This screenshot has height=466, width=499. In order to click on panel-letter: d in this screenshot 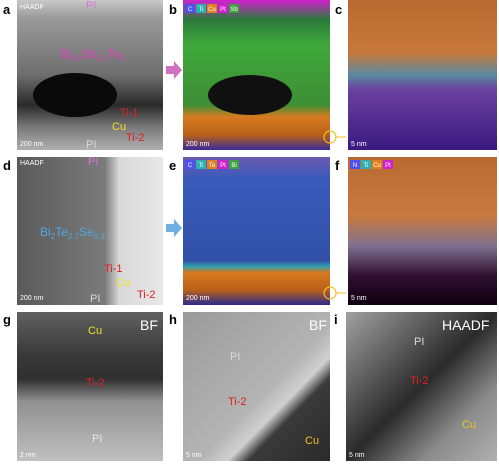, I will do `click(7, 165)`.